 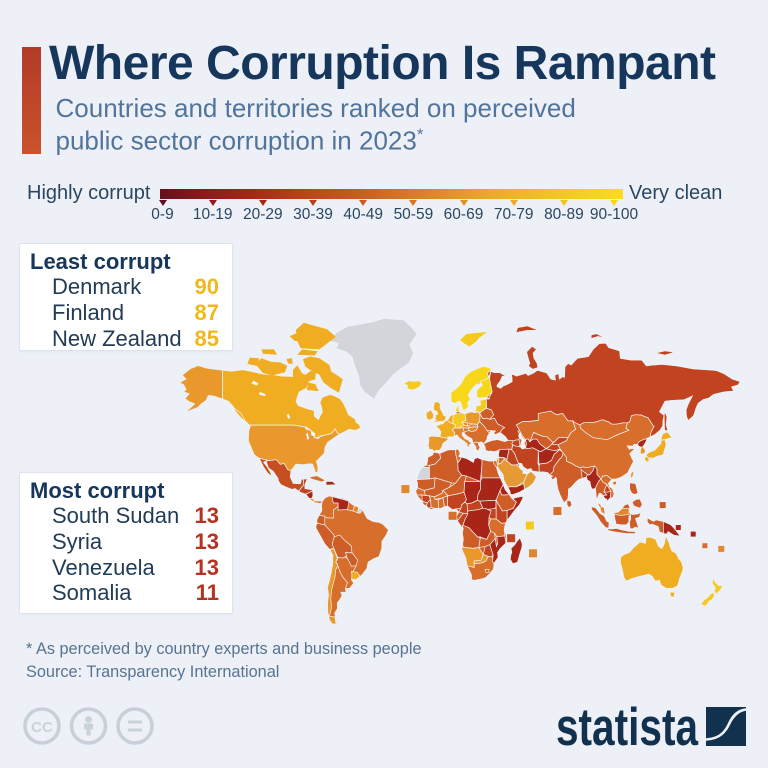 What do you see at coordinates (42, 727) in the screenshot?
I see `svg-text: CC` at bounding box center [42, 727].